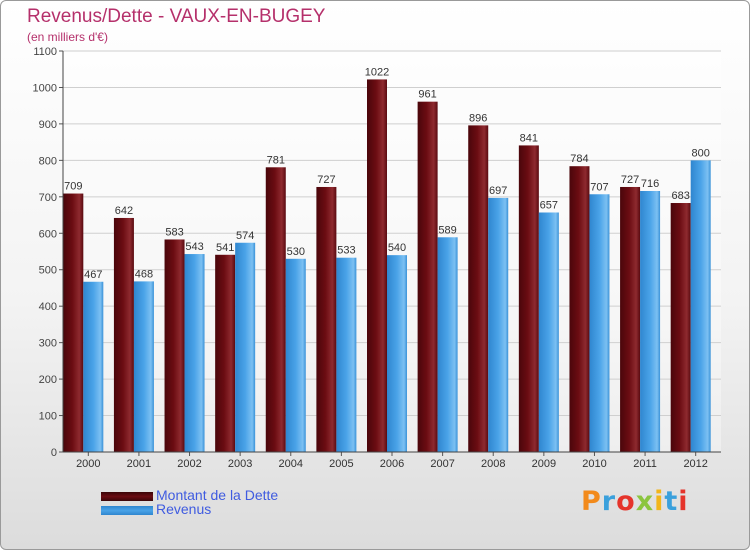 This screenshot has height=550, width=750. What do you see at coordinates (124, 211) in the screenshot?
I see `data-label-dette: 642` at bounding box center [124, 211].